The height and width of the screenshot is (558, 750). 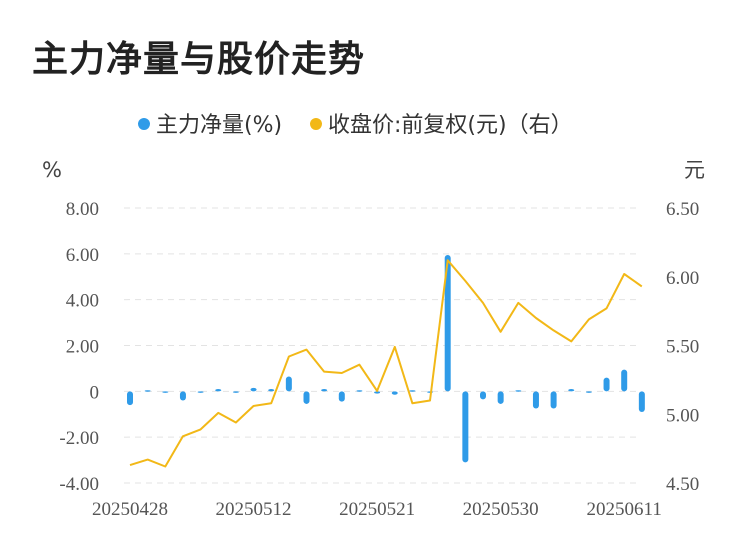 I want to click on right-axis-tick-label: 6.00, so click(x=682, y=278).